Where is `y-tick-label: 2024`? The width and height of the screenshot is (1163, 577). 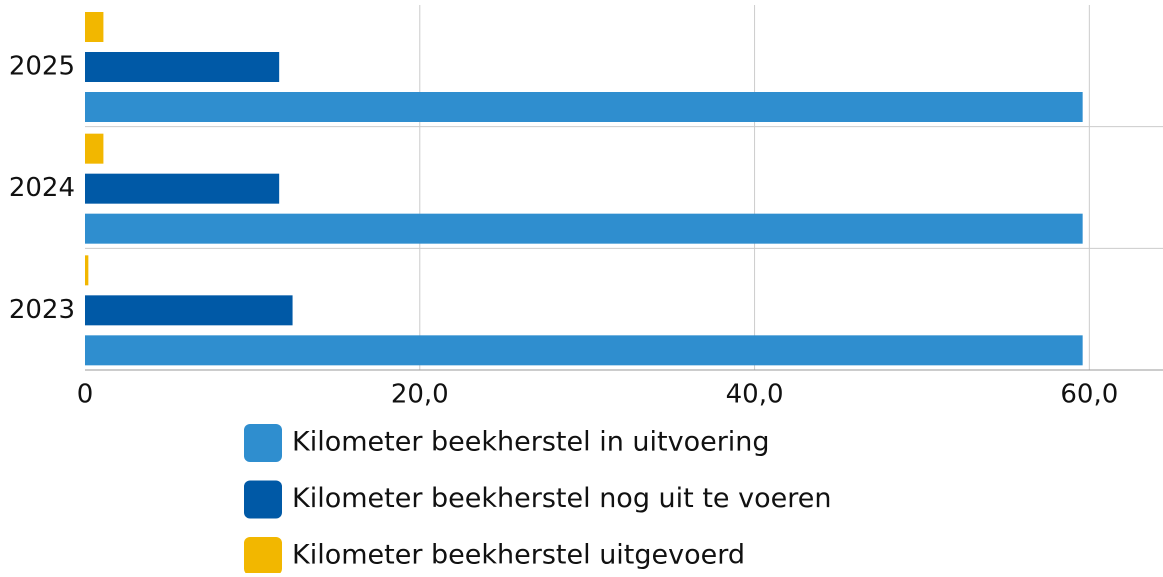 y-tick-label: 2024 is located at coordinates (42, 188).